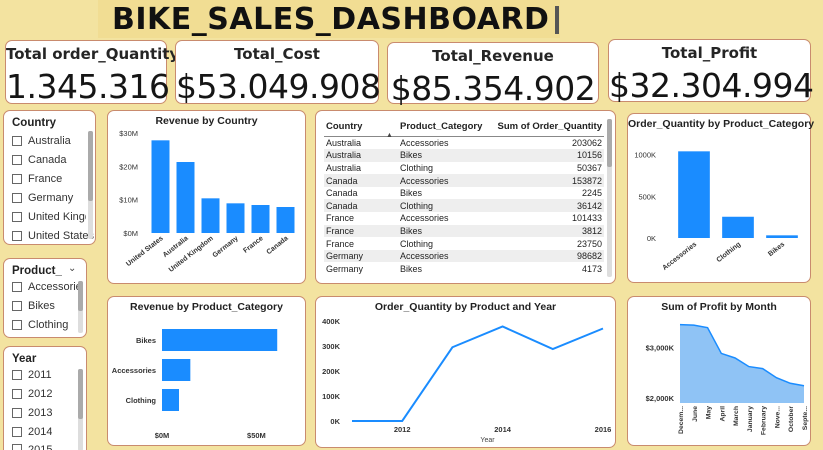 This screenshot has width=823, height=450. I want to click on table-row: France Accessories 101433, so click(464, 218).